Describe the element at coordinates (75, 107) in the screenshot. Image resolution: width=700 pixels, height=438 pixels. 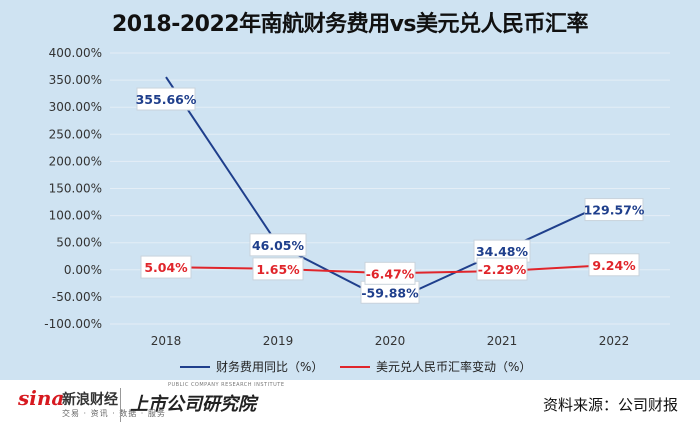
I see `y-tick-label: 300.00%` at that location.